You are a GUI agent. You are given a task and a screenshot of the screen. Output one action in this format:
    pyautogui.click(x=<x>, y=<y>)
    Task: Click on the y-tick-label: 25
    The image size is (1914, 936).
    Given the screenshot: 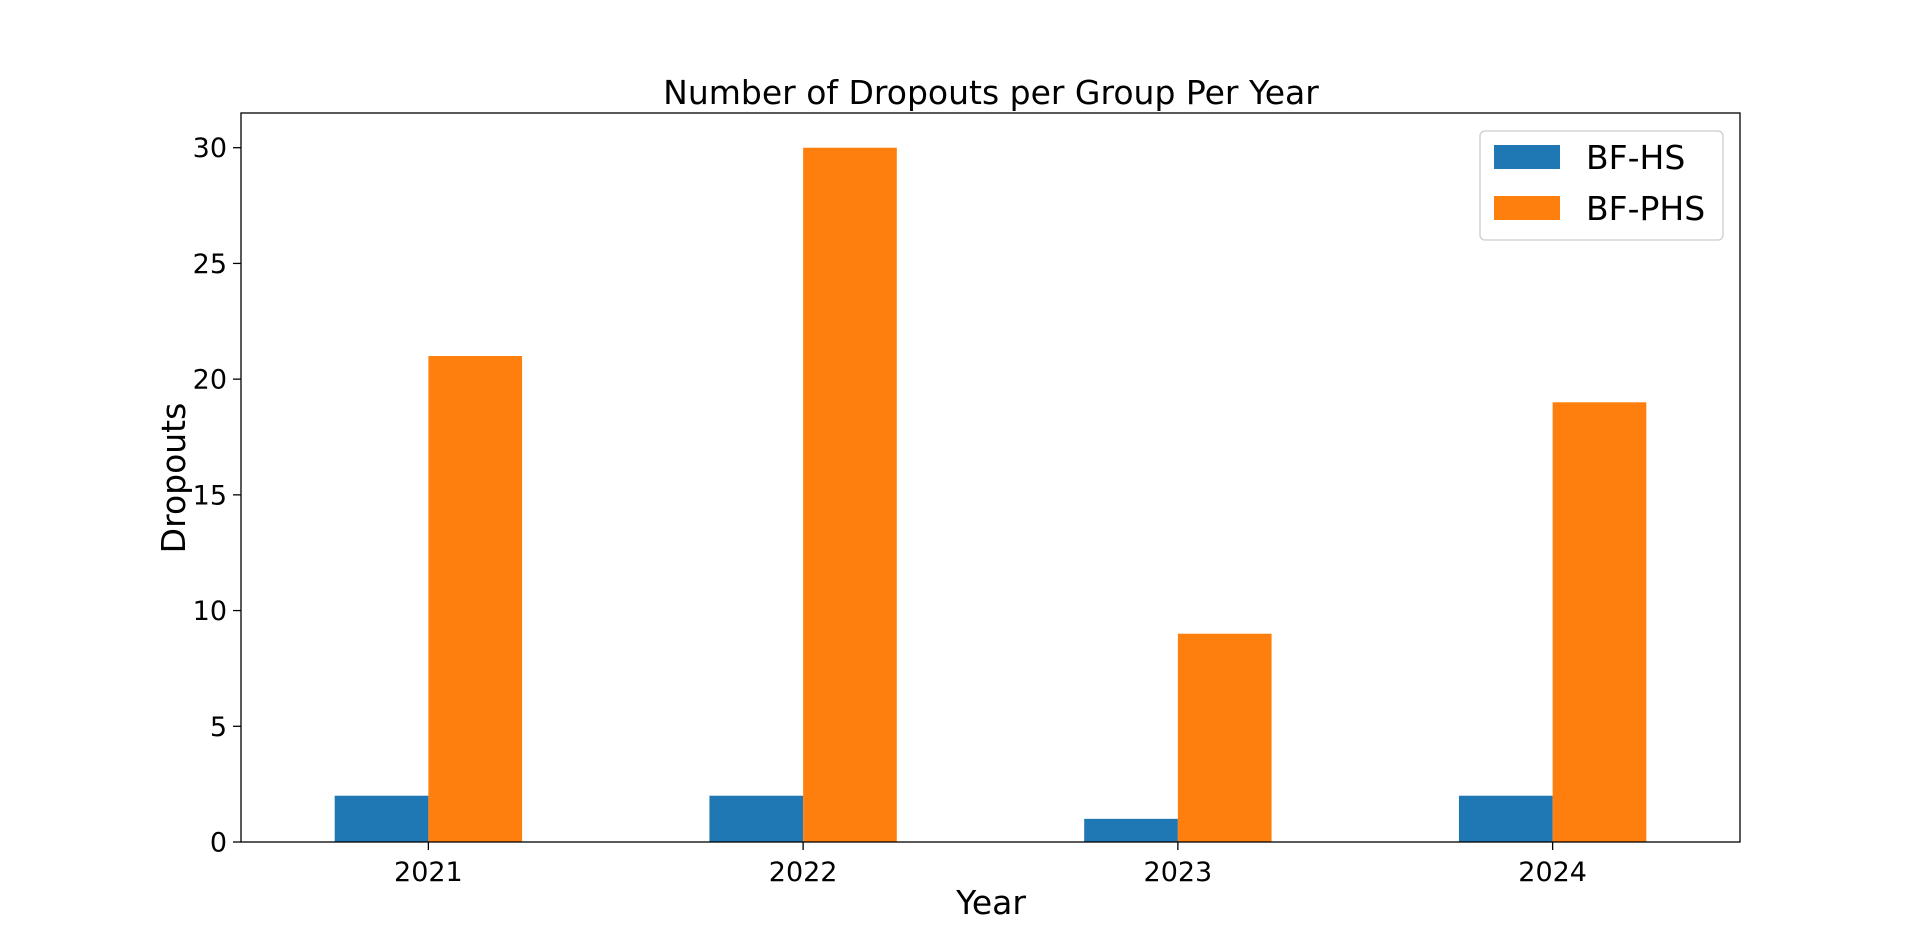 What is the action you would take?
    pyautogui.click(x=210, y=264)
    